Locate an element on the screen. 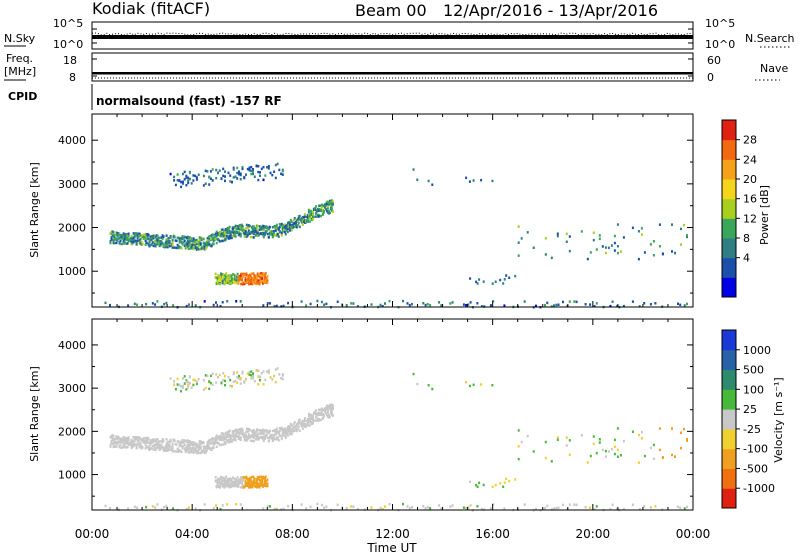  y-tick-label: 3000 is located at coordinates (72, 184).